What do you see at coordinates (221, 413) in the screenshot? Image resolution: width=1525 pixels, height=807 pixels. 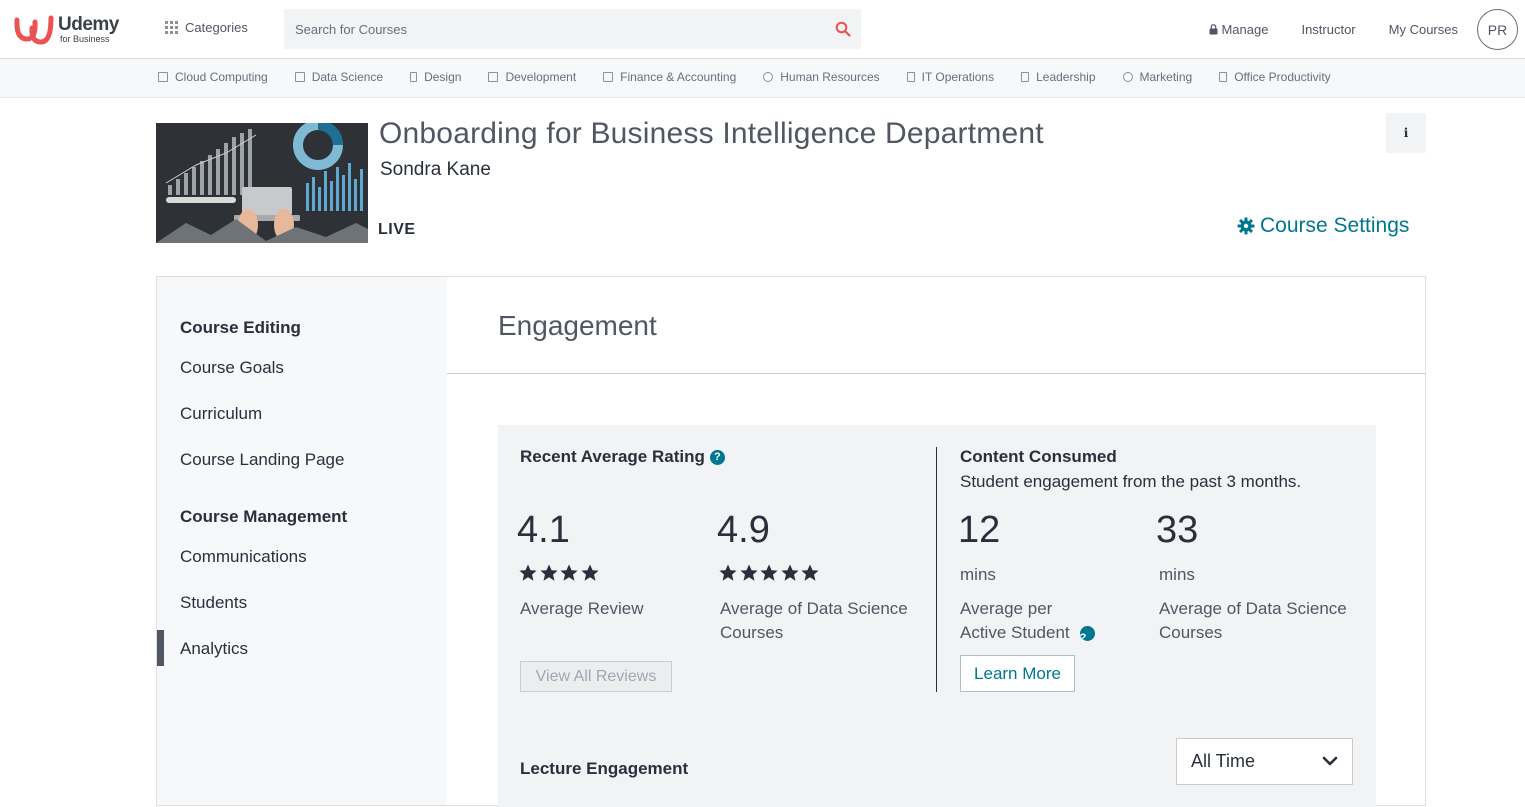 I see `sidebar-item-curriculum: Curriculum` at bounding box center [221, 413].